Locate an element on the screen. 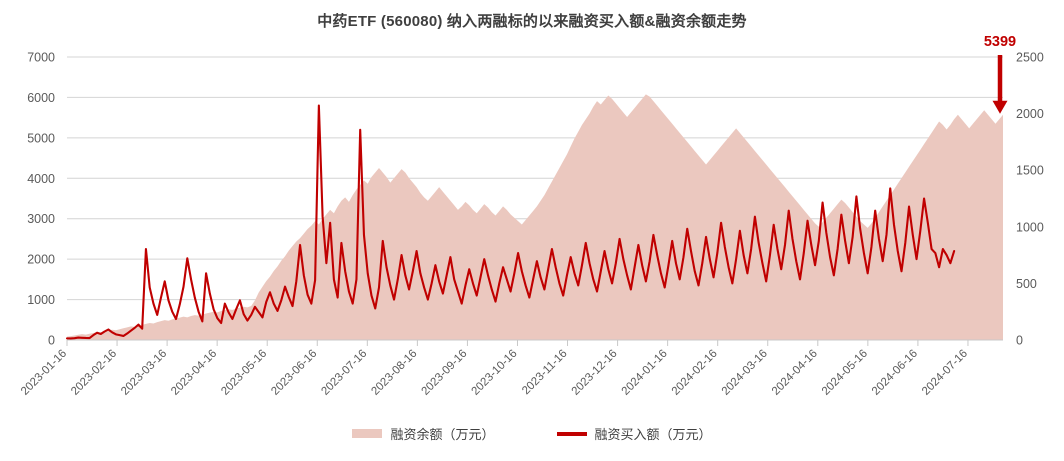  x-tick-label: 2024-01-16 is located at coordinates (645, 373).